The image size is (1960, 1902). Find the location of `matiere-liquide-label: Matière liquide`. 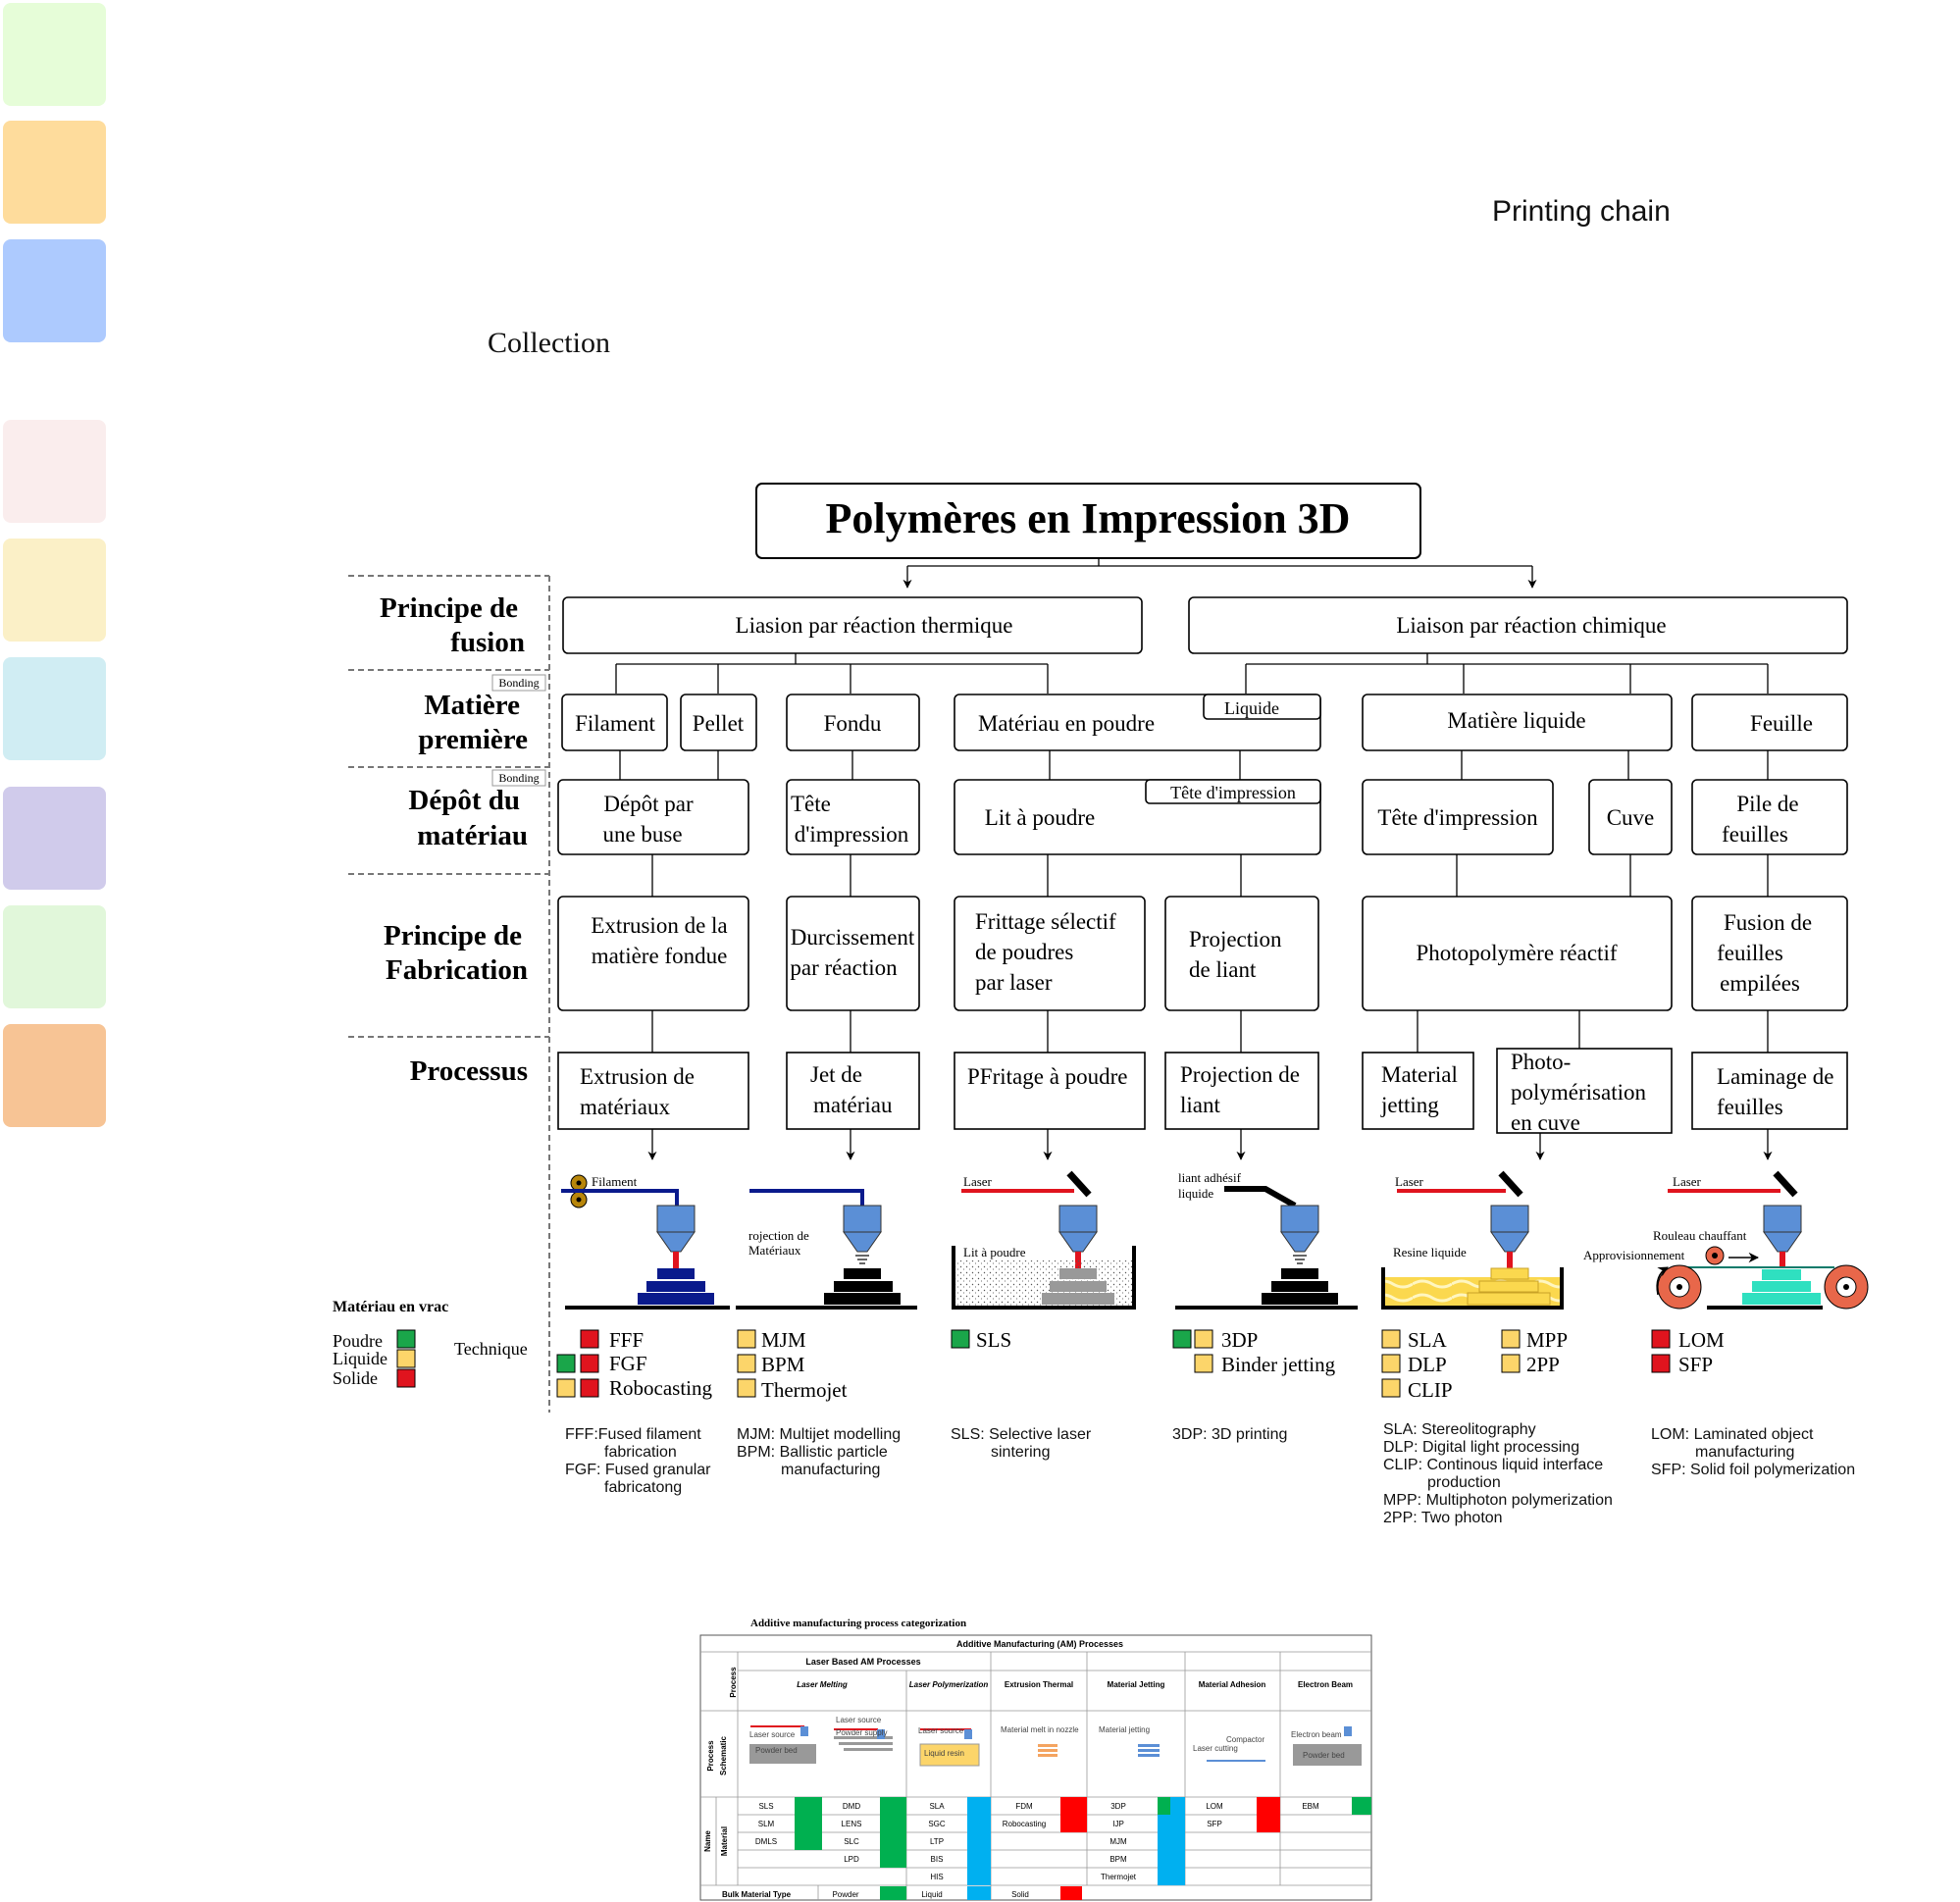

matiere-liquide-label: Matière liquide is located at coordinates (1516, 721).